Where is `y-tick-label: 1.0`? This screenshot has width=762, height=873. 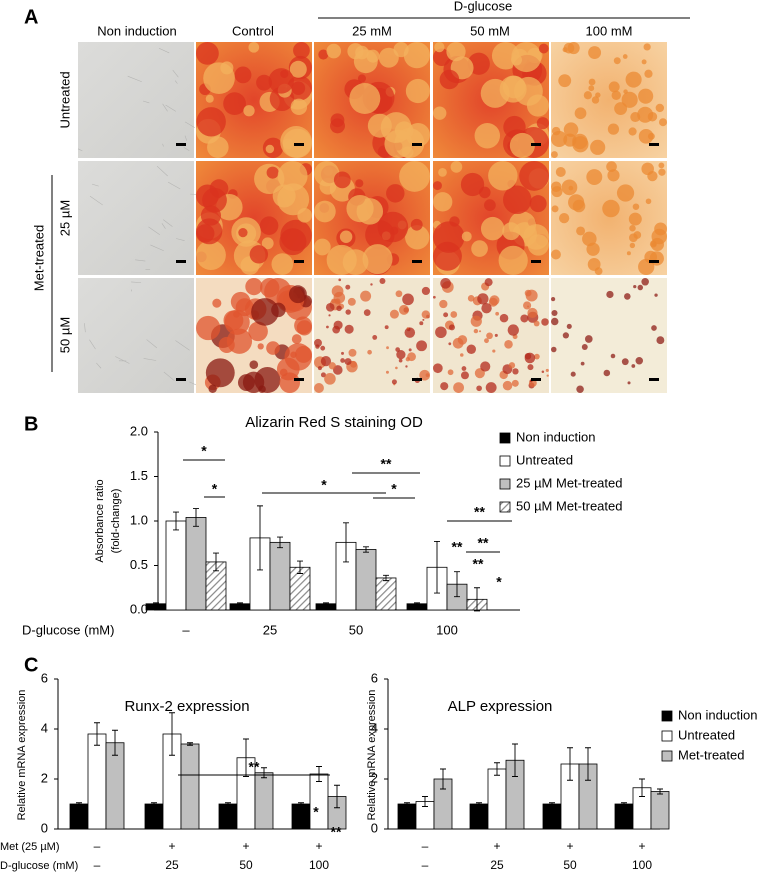 y-tick-label: 1.0 is located at coordinates (139, 519).